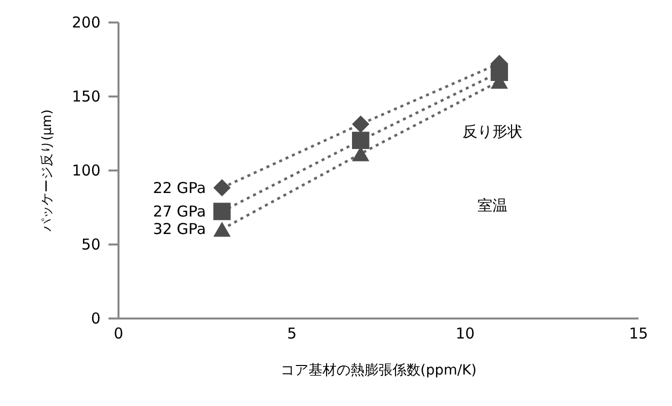 This screenshot has width=672, height=406. I want to click on y-tick-label: 0, so click(95, 319).